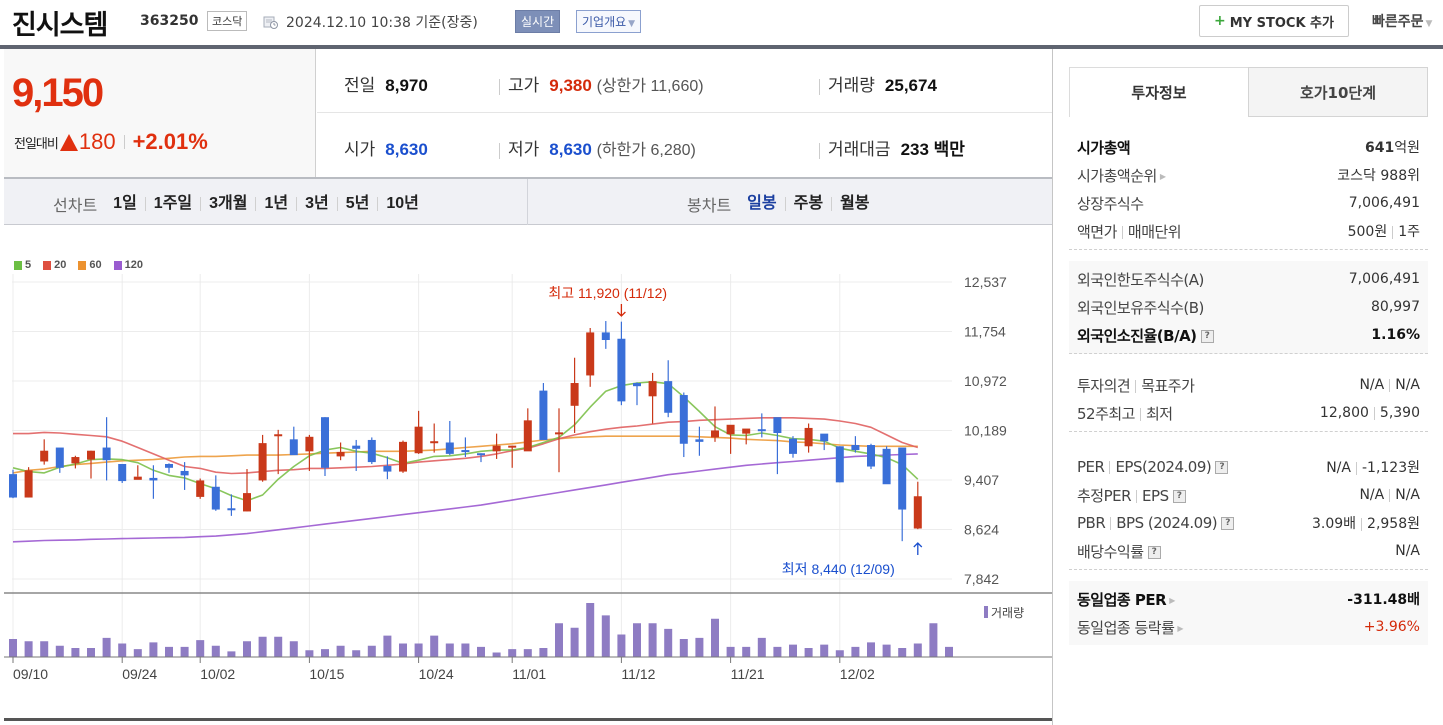 The width and height of the screenshot is (1443, 725). Describe the element at coordinates (892, 147) in the screenshot. I see `trade-amount: 거래대금 233 백만` at that location.